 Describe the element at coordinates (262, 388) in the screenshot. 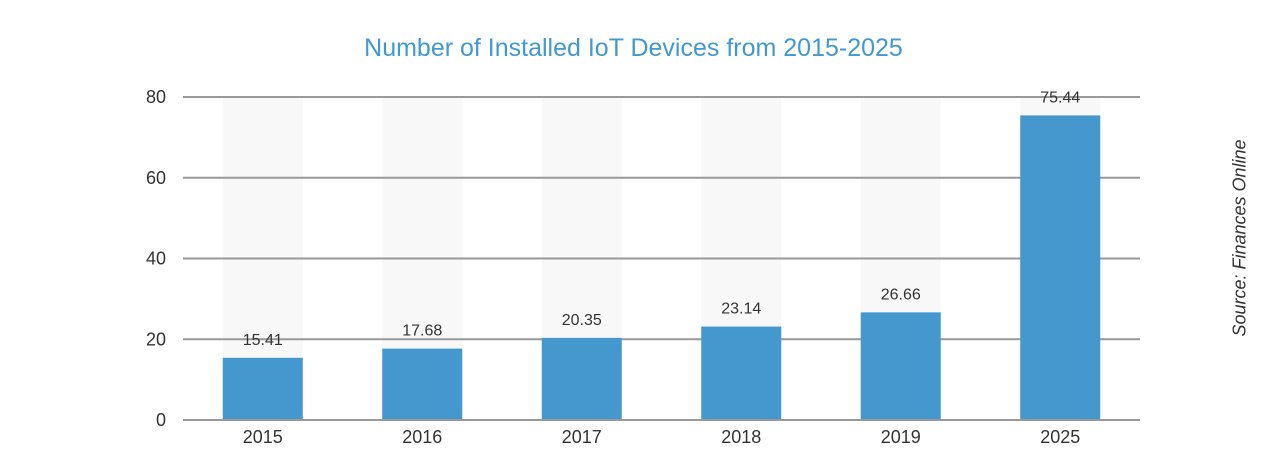

I see `bar-2015` at that location.